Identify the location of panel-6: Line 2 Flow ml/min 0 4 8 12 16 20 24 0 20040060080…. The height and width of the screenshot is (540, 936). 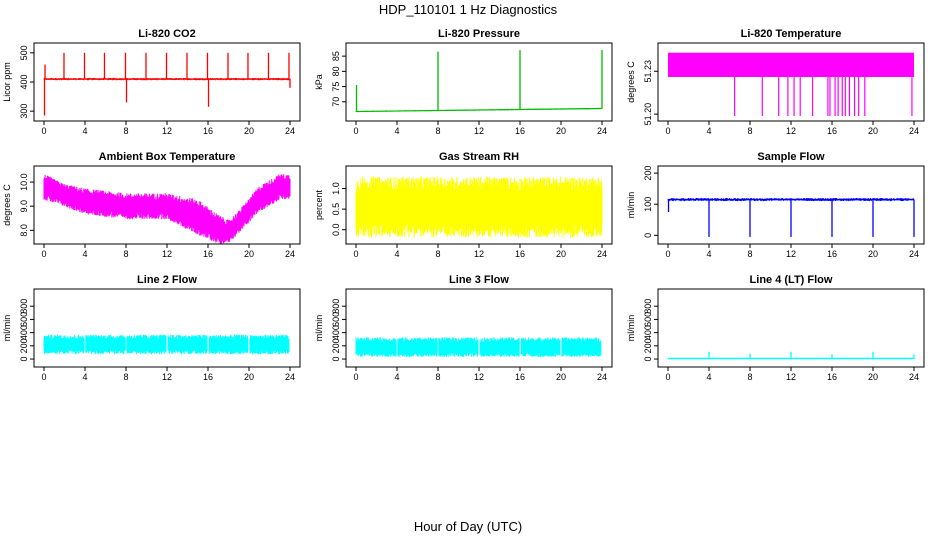
(151, 328).